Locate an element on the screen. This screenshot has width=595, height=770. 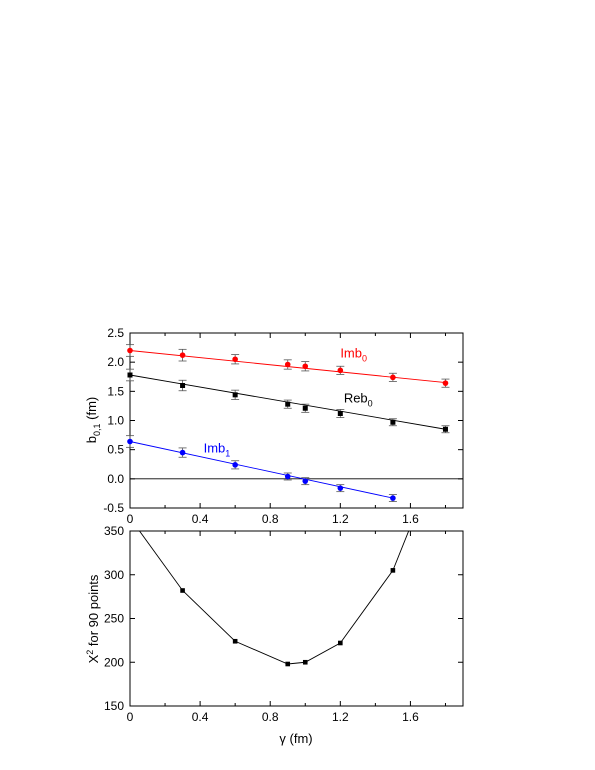
bottom-x-tick-label: 1.2 is located at coordinates (340, 717).